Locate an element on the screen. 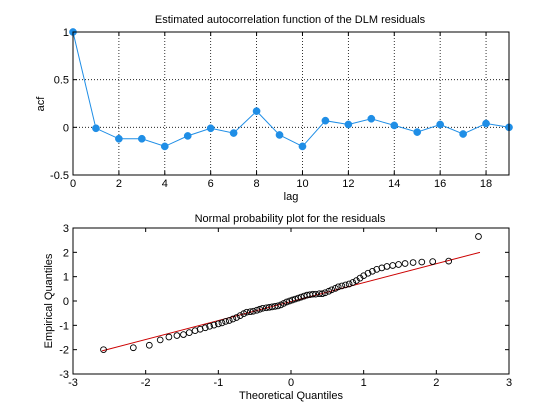  acf-y-tick-label: 1 is located at coordinates (66, 33).